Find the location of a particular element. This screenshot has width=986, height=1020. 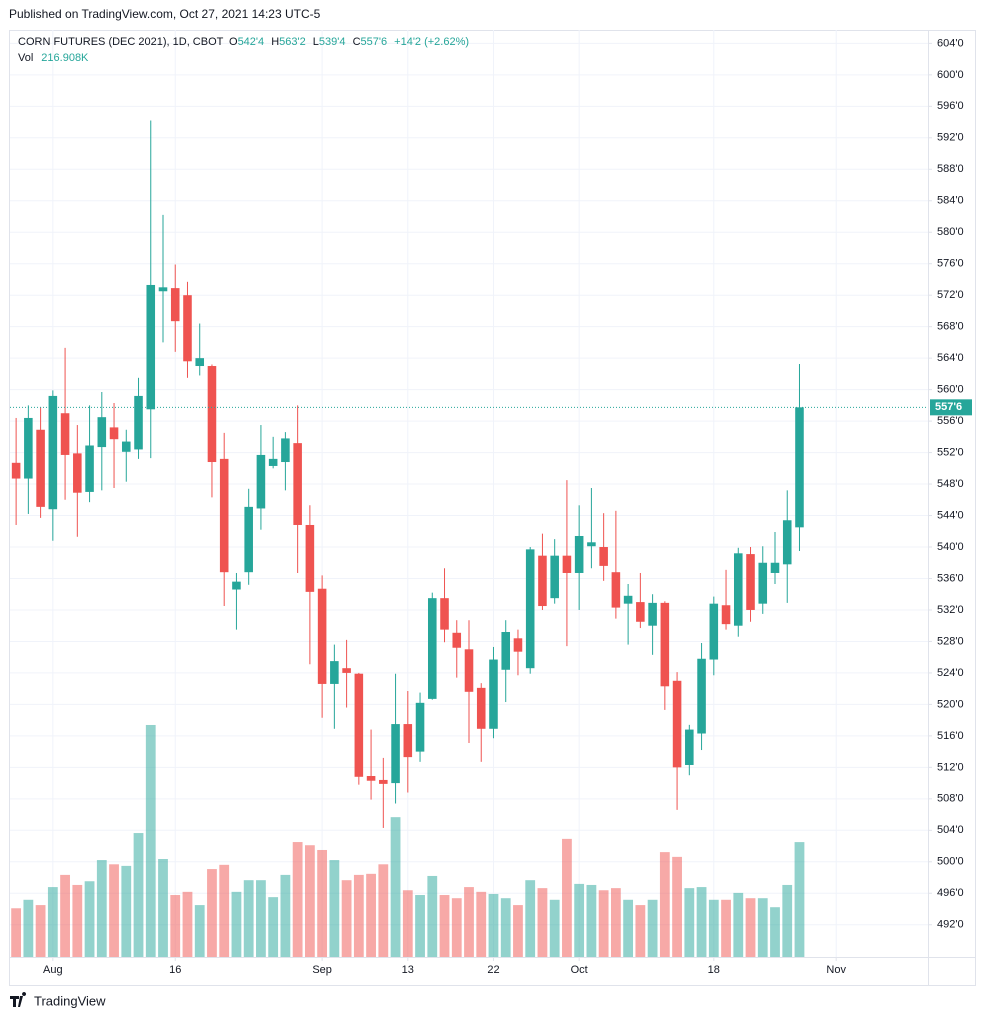

c-value: 557'6 is located at coordinates (374, 42).